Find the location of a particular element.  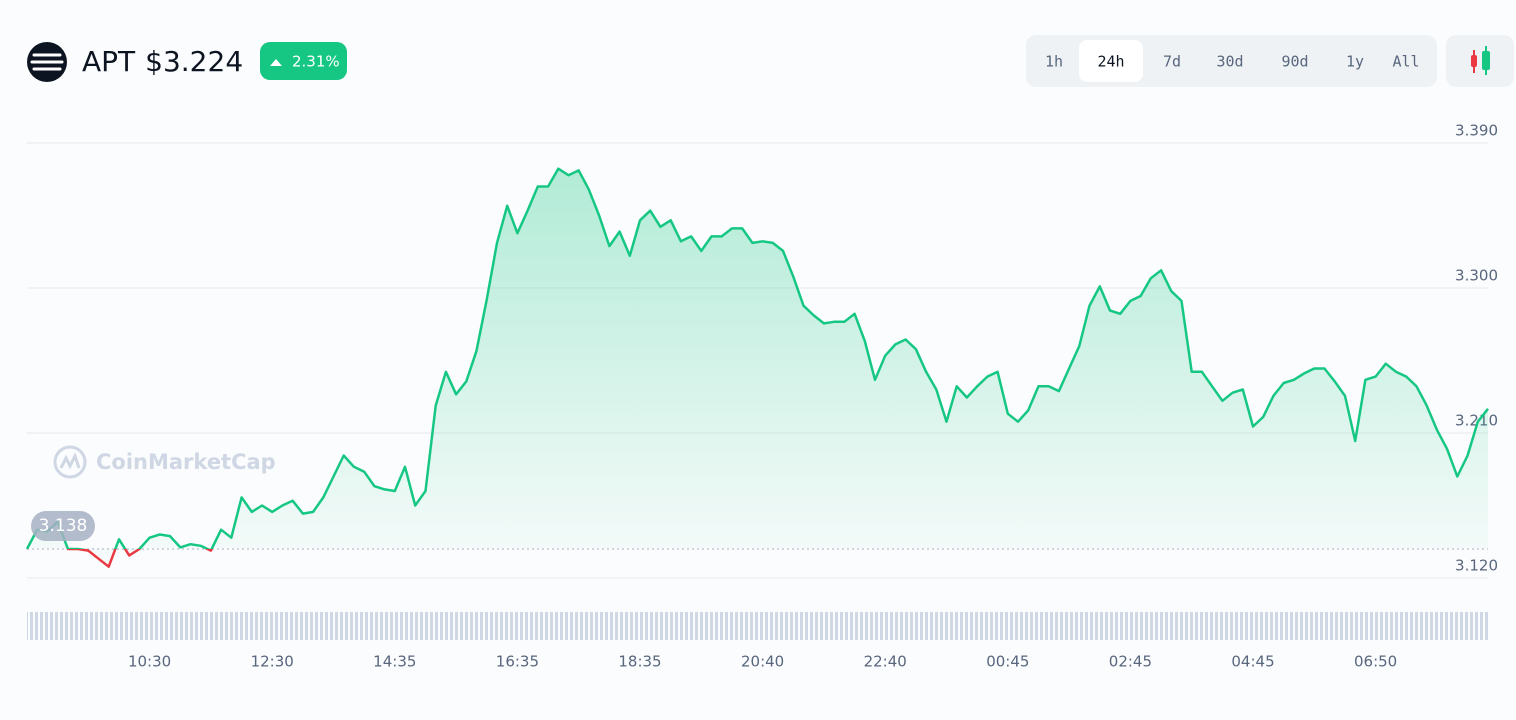

volume-strip is located at coordinates (758, 626).